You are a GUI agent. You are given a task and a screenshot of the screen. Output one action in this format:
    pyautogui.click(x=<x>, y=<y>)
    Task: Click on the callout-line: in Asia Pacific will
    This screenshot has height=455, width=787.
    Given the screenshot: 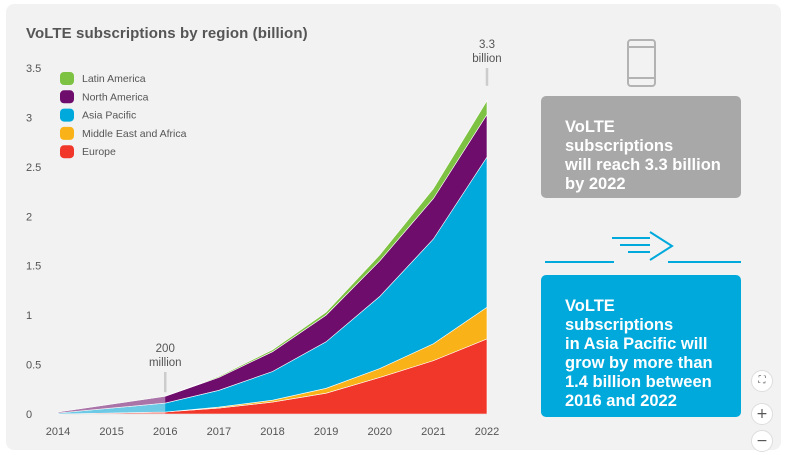 What is the action you would take?
    pyautogui.click(x=636, y=344)
    